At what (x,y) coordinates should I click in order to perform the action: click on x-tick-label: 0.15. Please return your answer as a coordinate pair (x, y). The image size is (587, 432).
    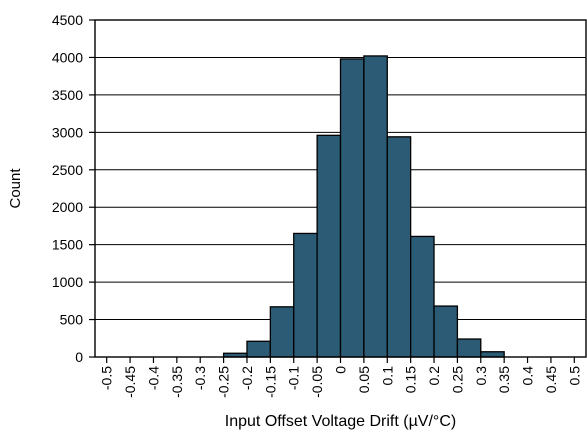
    Looking at the image, I should click on (411, 379).